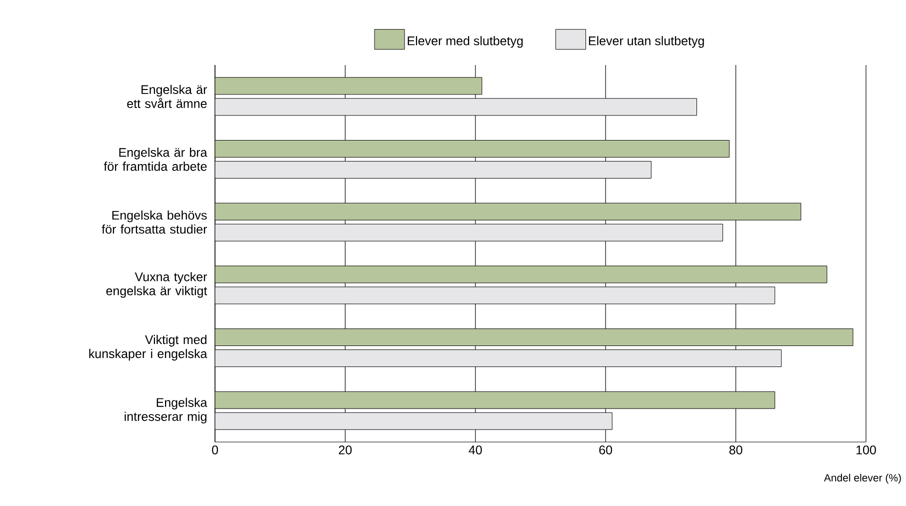  I want to click on y-tick-label: Engelska är ett svårt ämne, so click(167, 96).